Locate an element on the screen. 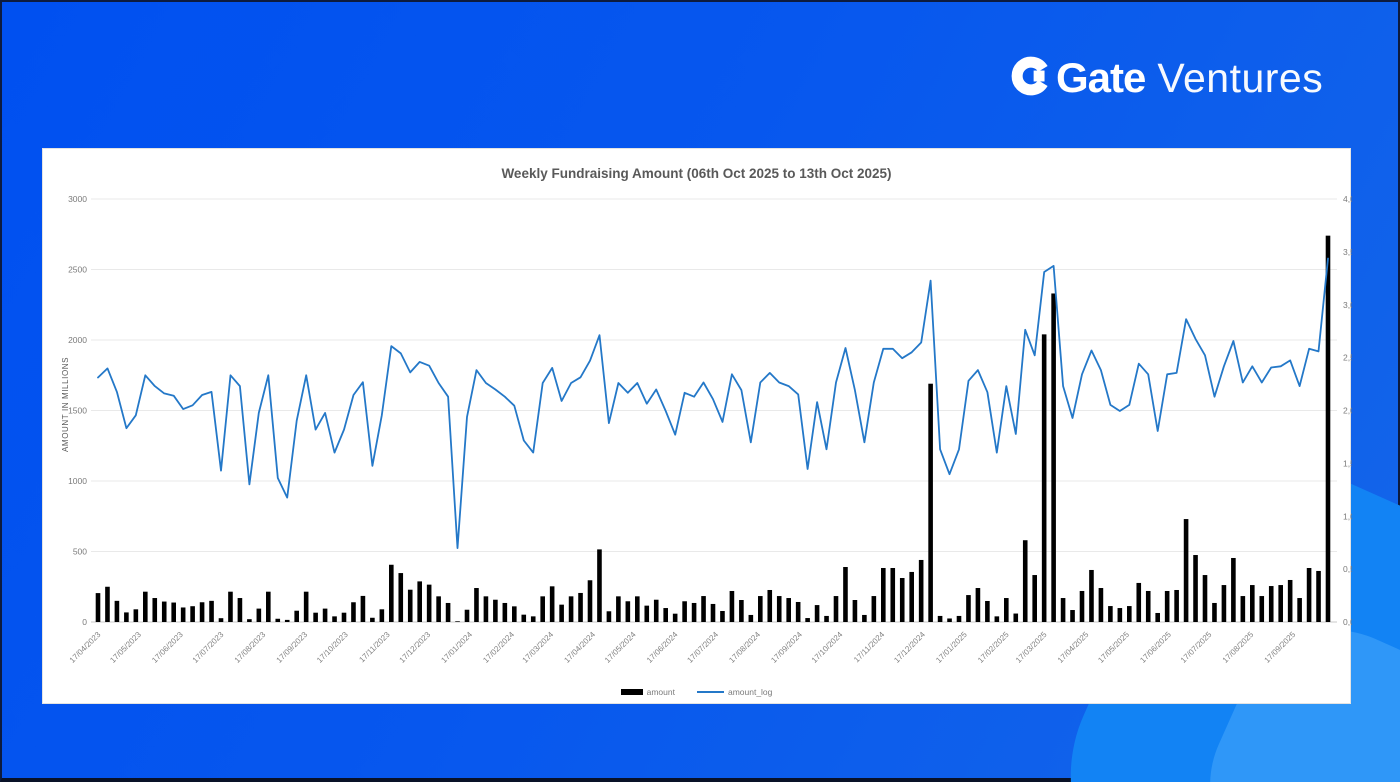 The image size is (1400, 782). x-axis-tick-label: 17/07/2025 is located at coordinates (1196, 647).